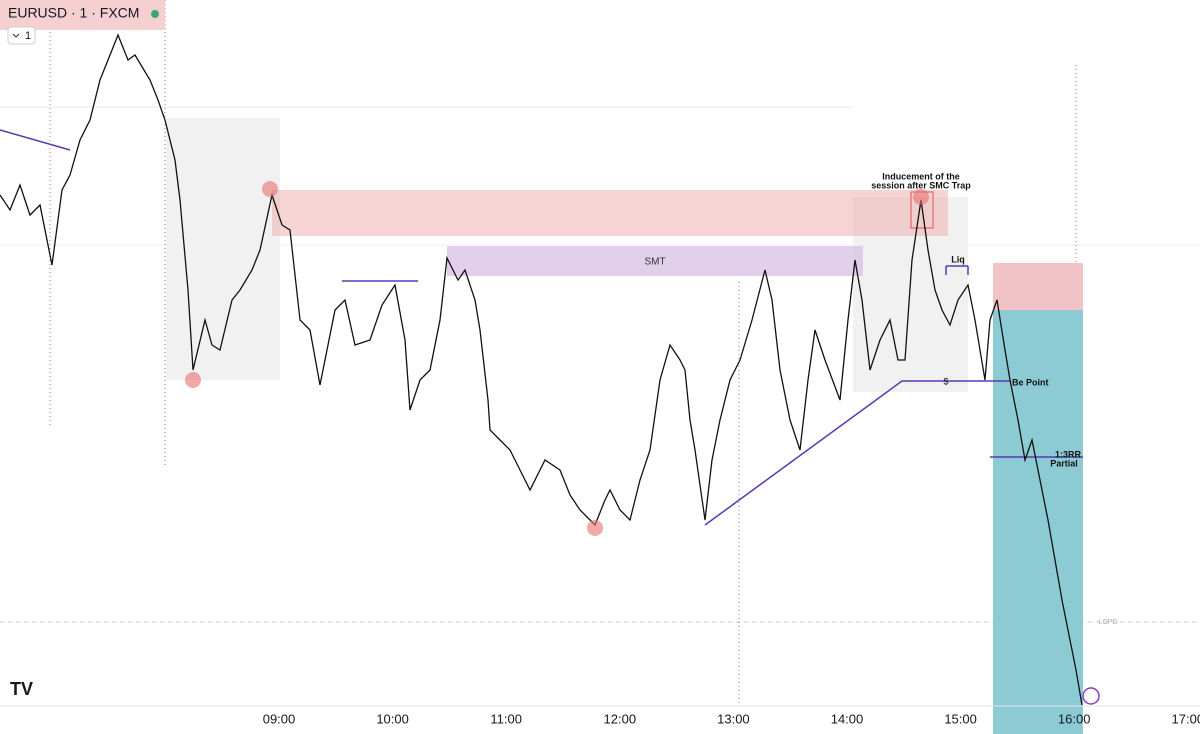  What do you see at coordinates (392, 718) in the screenshot?
I see `time-label: 10:00` at bounding box center [392, 718].